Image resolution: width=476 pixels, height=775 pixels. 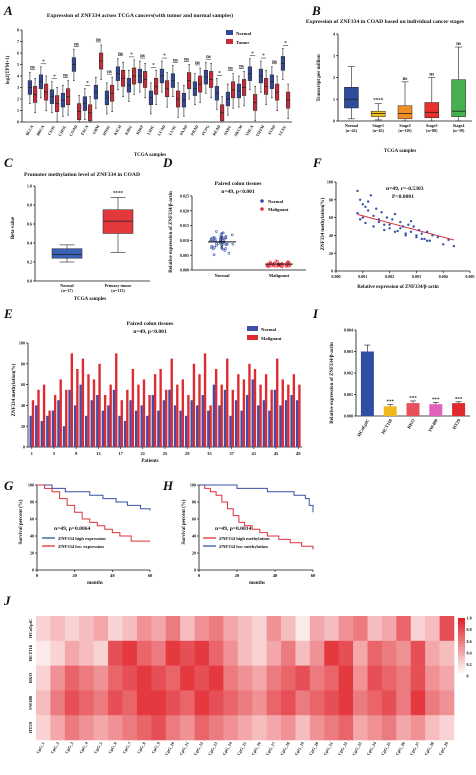 I want to click on panel-g-ytick-label: 0, so click(x=33, y=570).